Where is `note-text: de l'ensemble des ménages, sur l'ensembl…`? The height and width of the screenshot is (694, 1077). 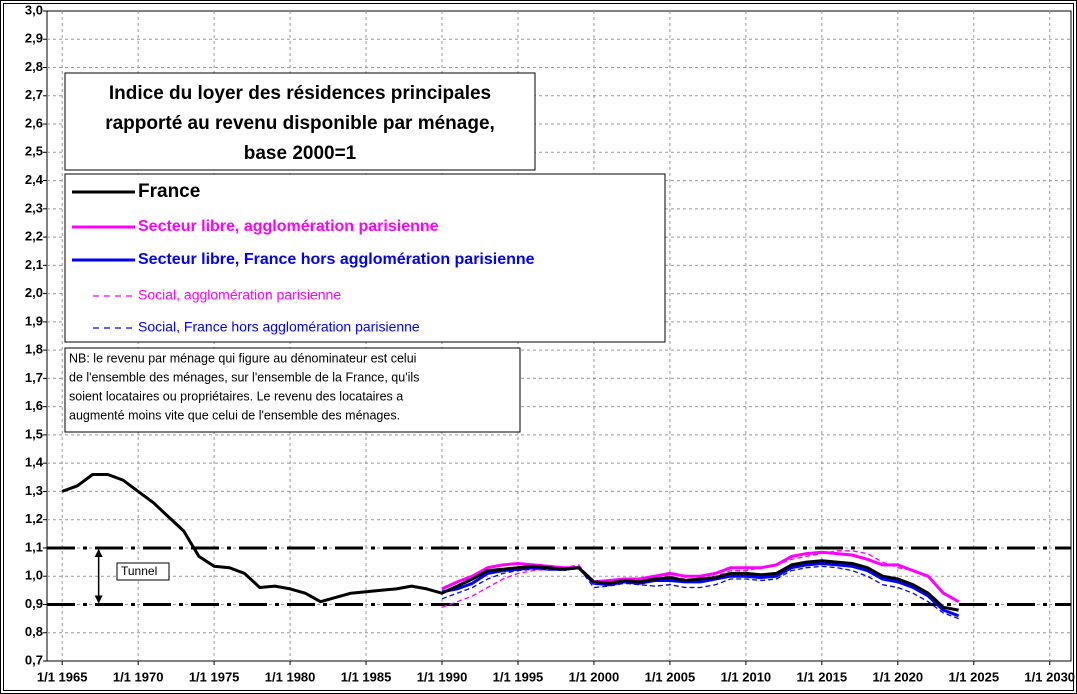 note-text: de l'ensemble des ménages, sur l'ensembl… is located at coordinates (244, 377).